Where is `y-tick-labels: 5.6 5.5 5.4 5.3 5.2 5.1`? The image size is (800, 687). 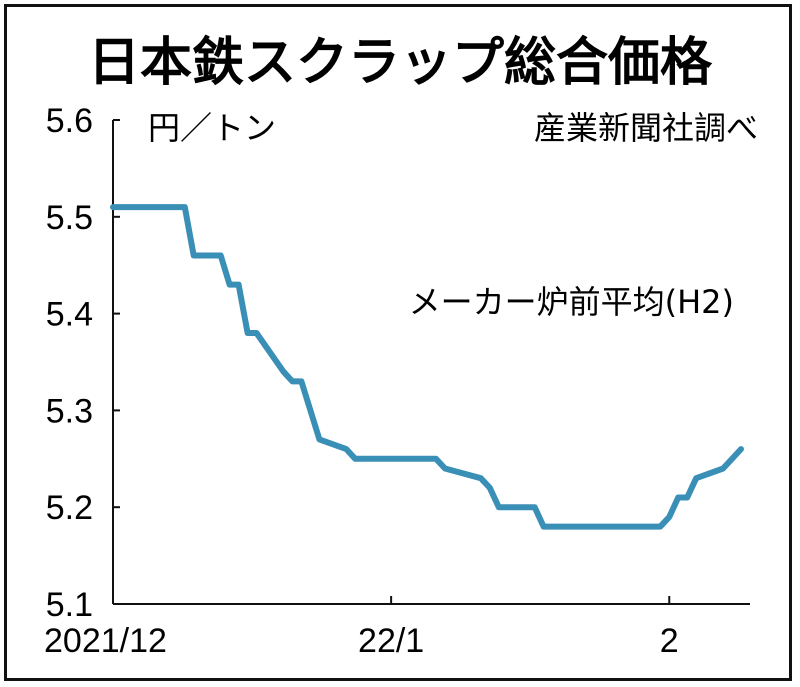 y-tick-labels: 5.6 5.5 5.4 5.3 5.2 5.1 is located at coordinates (69, 363).